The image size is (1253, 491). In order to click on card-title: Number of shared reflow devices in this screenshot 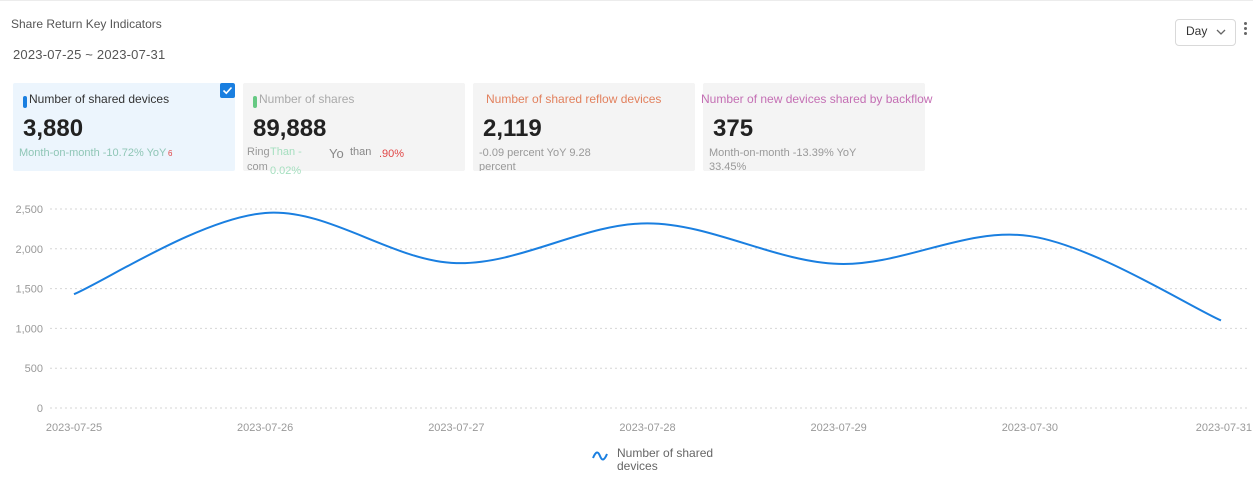, I will do `click(574, 99)`.